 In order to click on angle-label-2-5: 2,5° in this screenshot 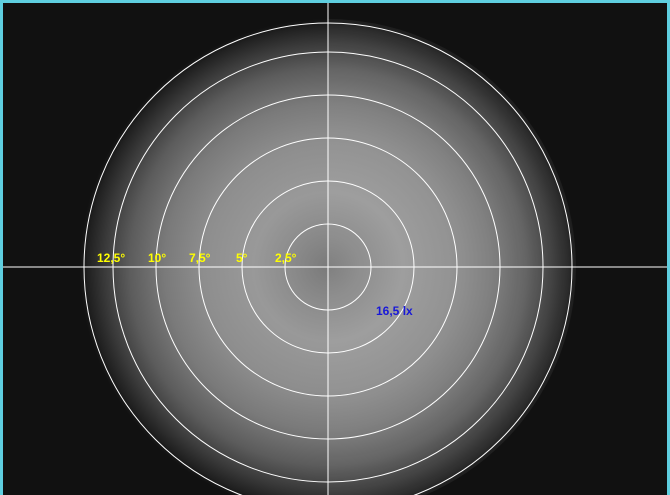, I will do `click(286, 258)`.